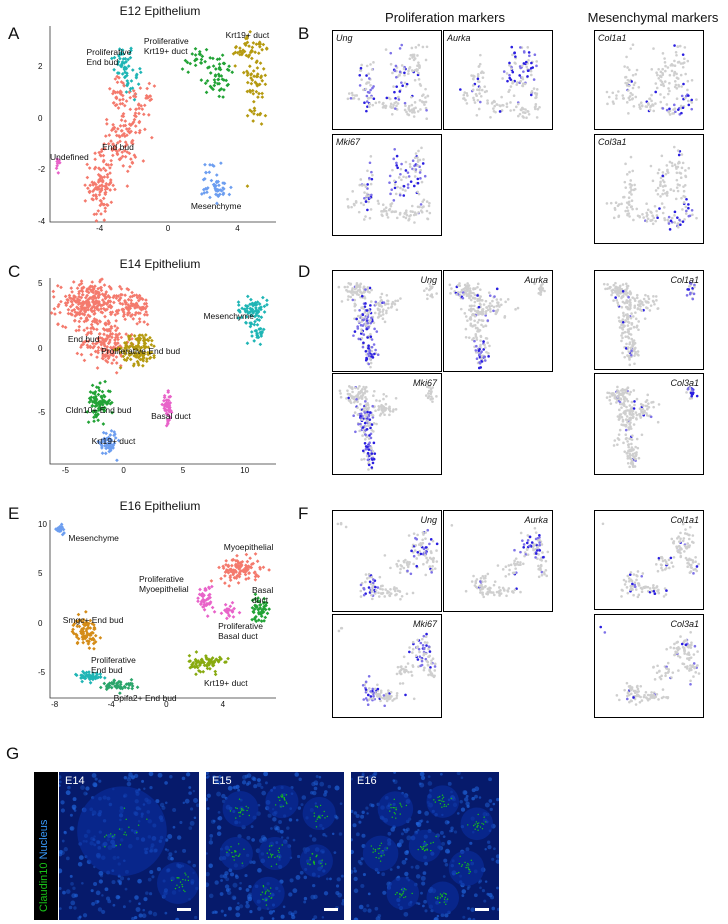 The height and width of the screenshot is (924, 728). What do you see at coordinates (225, 683) in the screenshot?
I see `cluster-label: Krt19+ duct` at bounding box center [225, 683].